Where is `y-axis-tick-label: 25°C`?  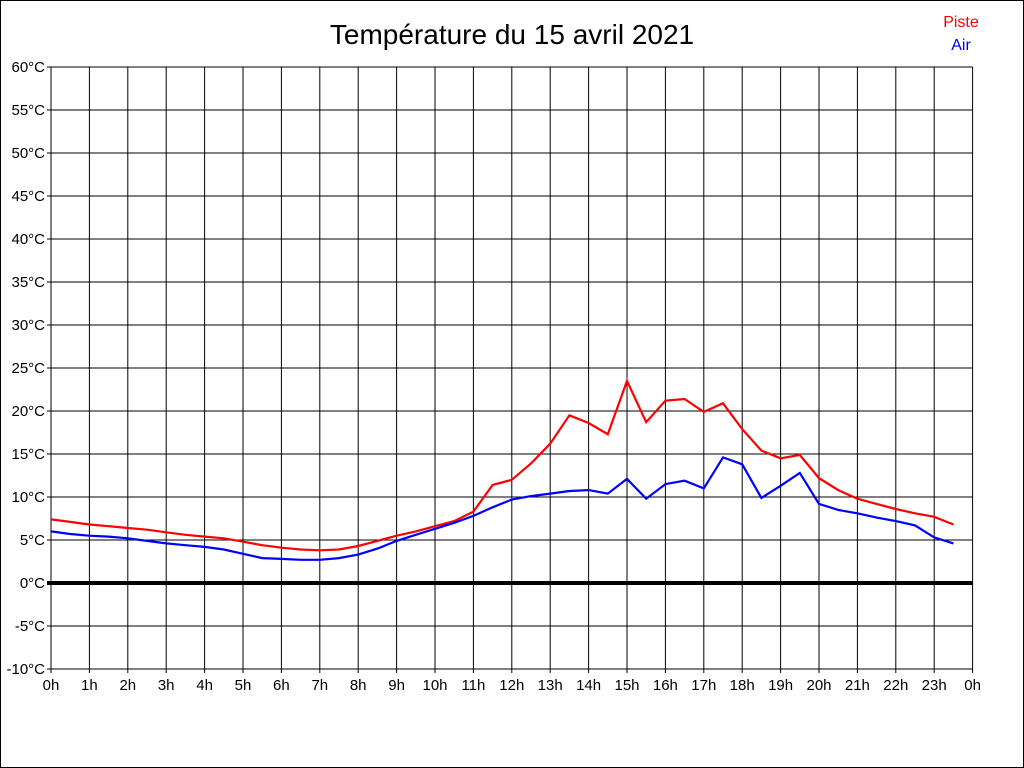
y-axis-tick-label: 25°C is located at coordinates (28, 368).